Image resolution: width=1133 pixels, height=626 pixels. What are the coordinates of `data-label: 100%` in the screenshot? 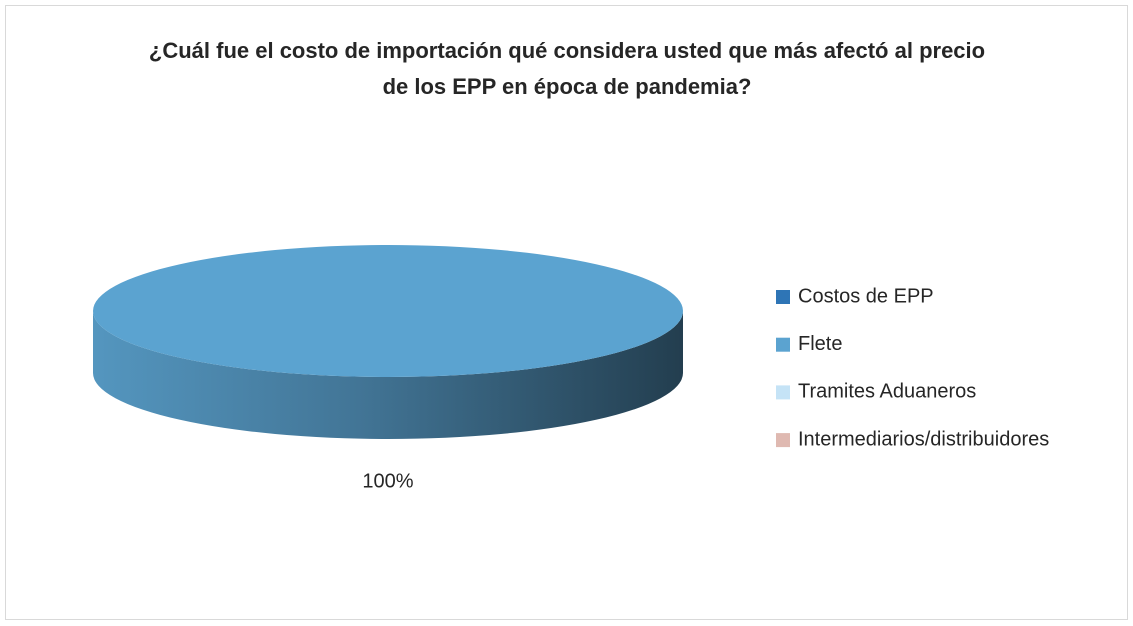 It's located at (387, 481).